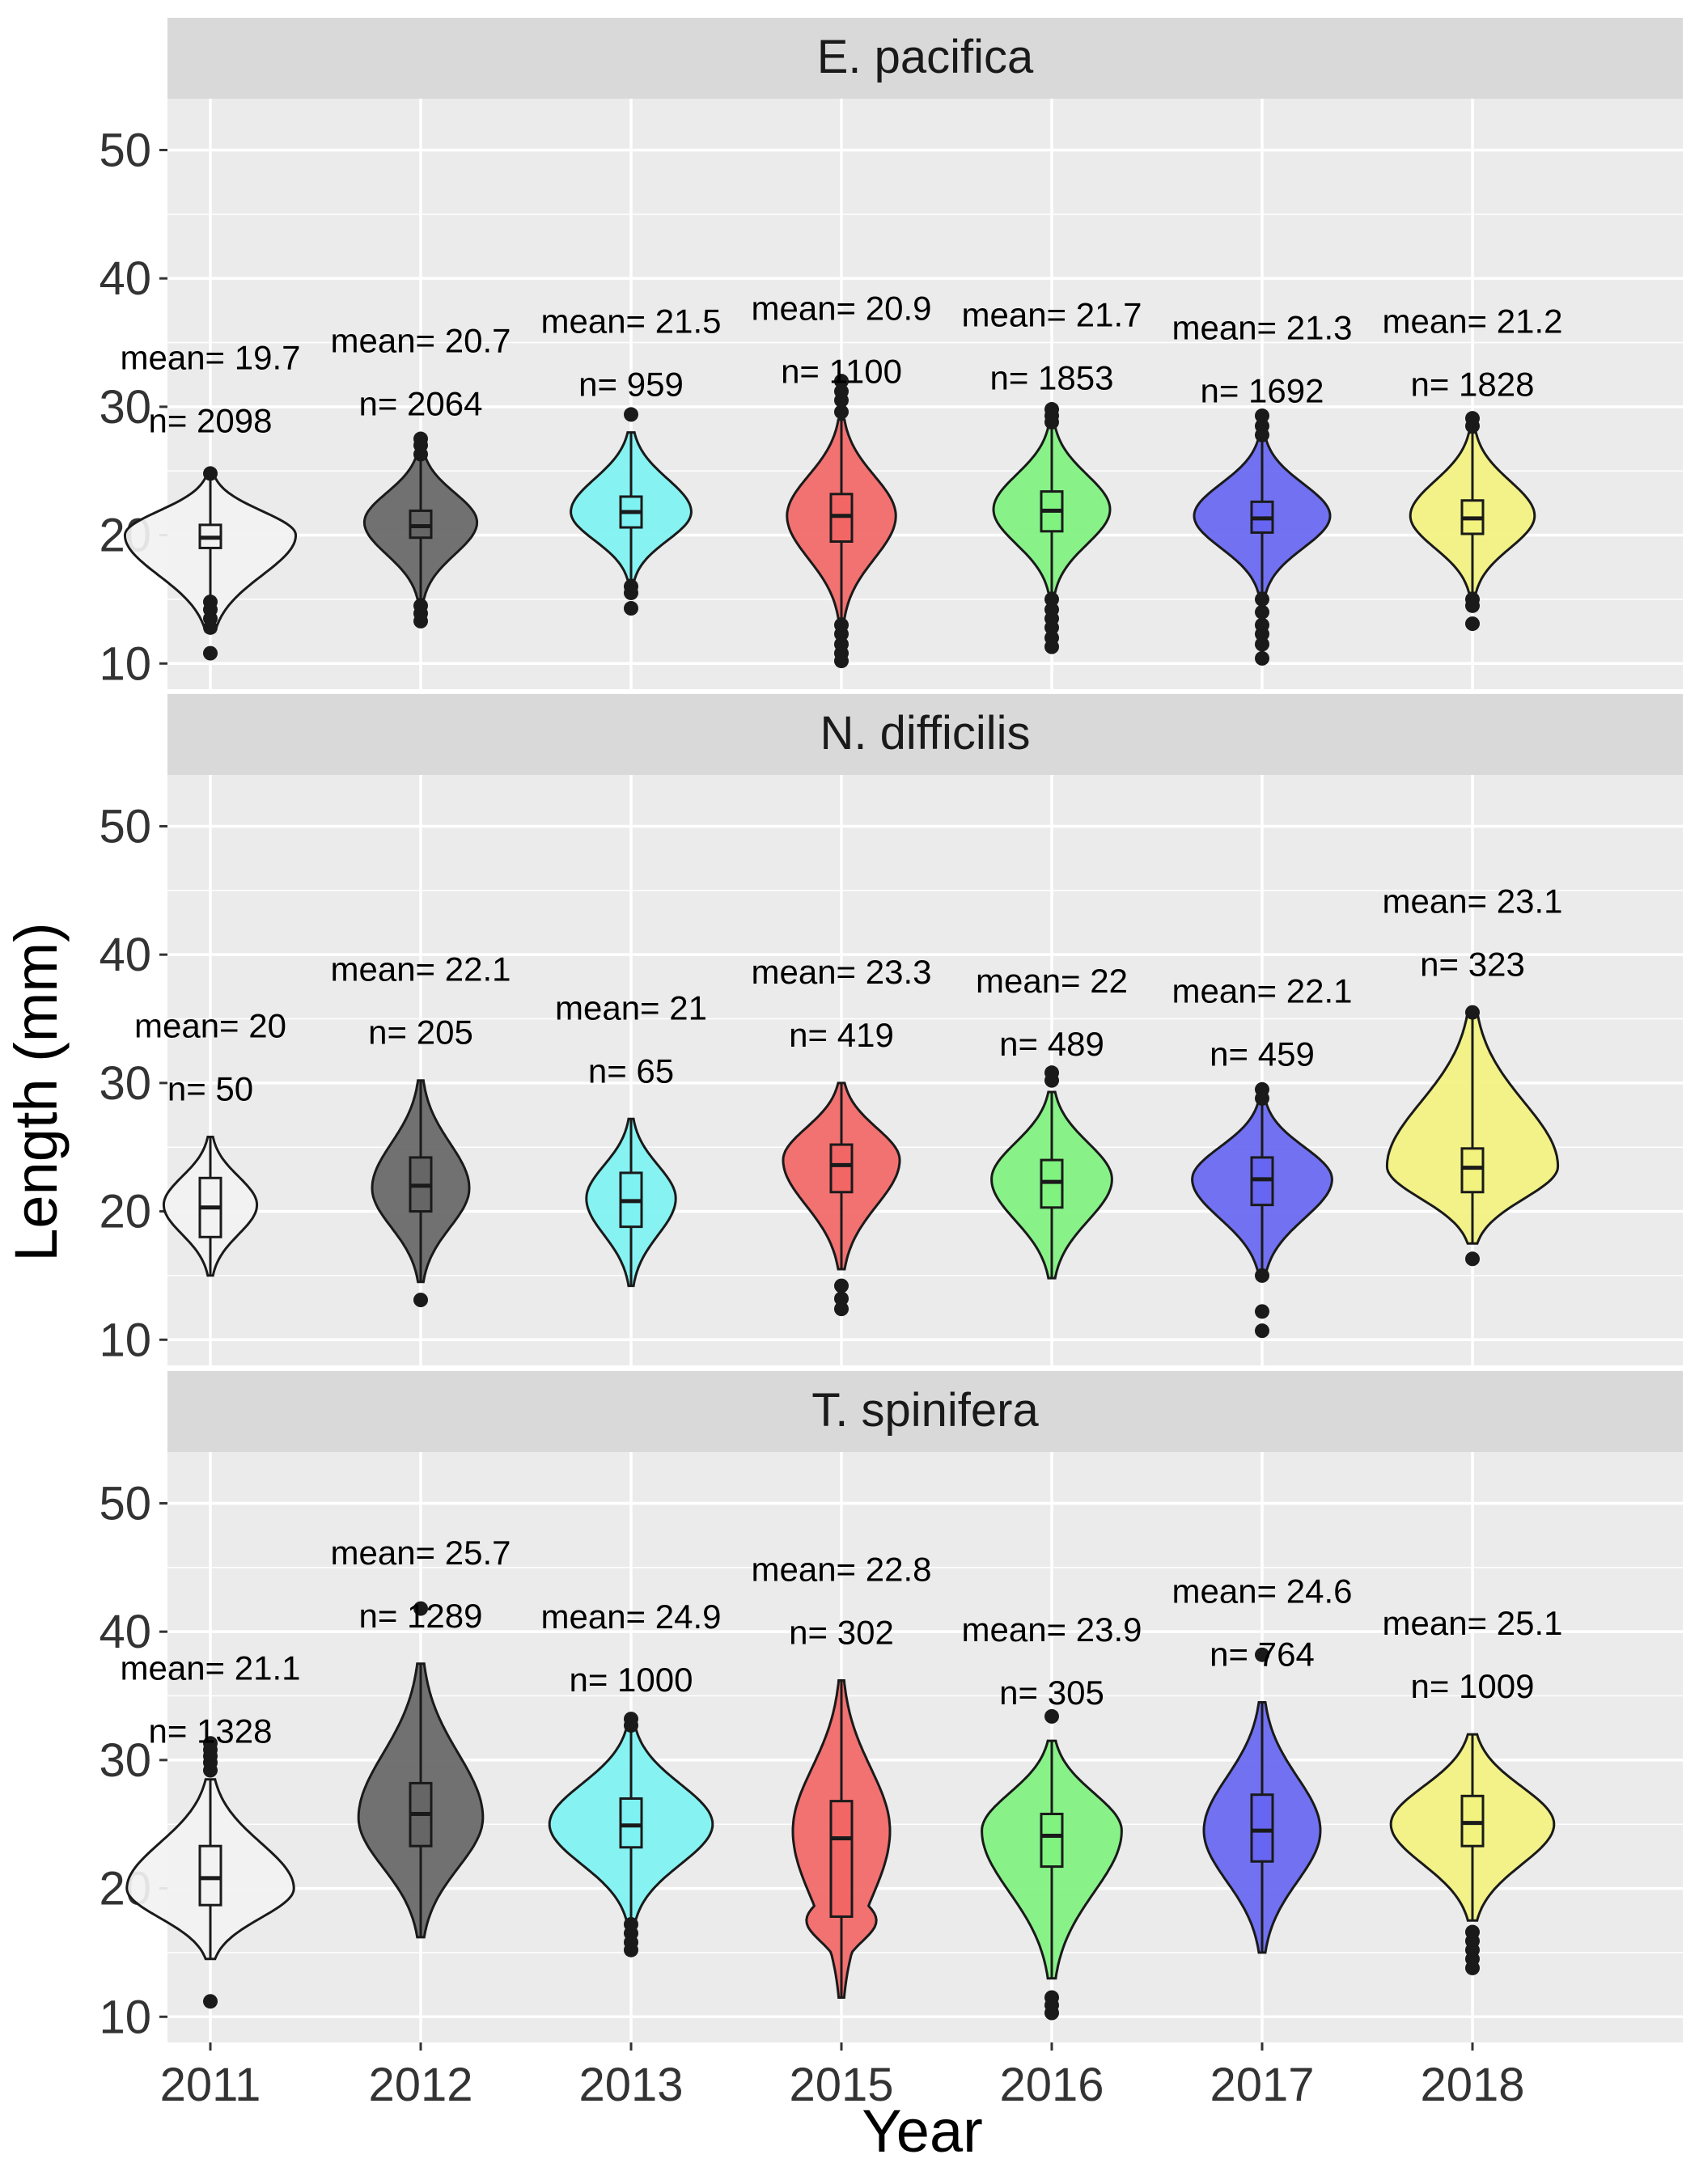 This screenshot has width=1699, height=2184. What do you see at coordinates (211, 1731) in the screenshot?
I see `n-label: n= 1328` at bounding box center [211, 1731].